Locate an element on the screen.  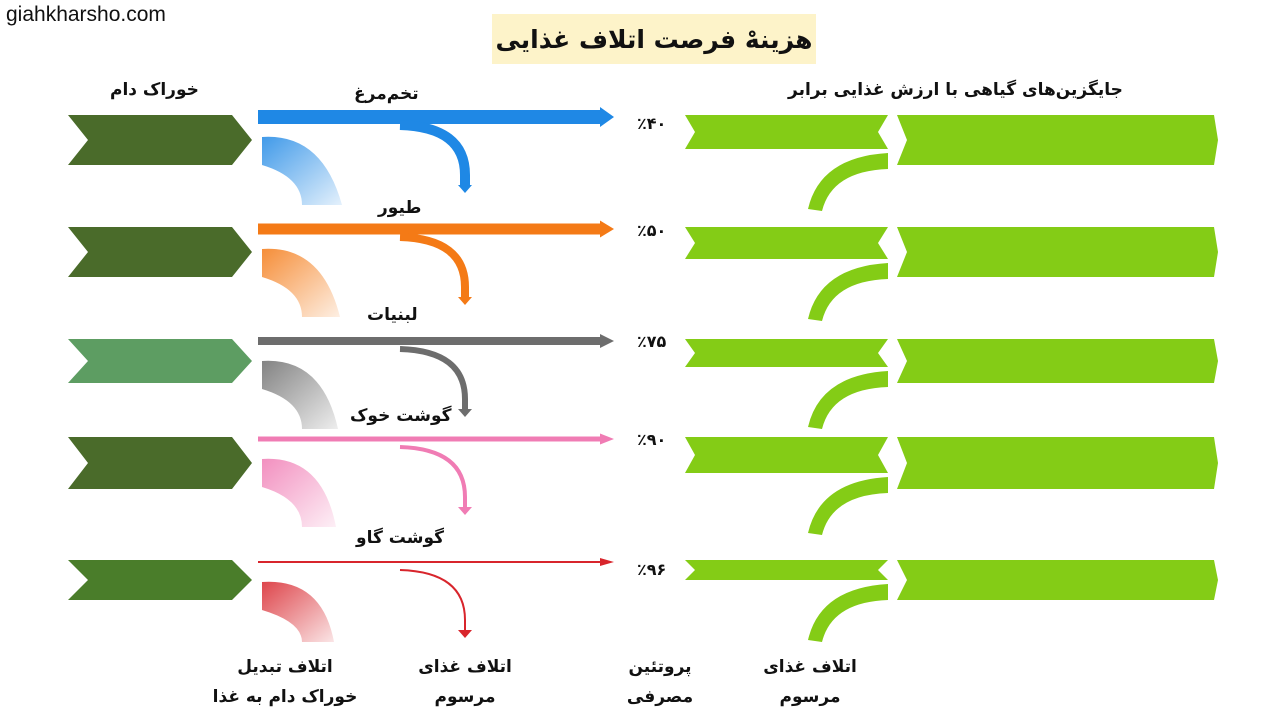
plant-loss-curve-beef is located at coordinates (848, 613).